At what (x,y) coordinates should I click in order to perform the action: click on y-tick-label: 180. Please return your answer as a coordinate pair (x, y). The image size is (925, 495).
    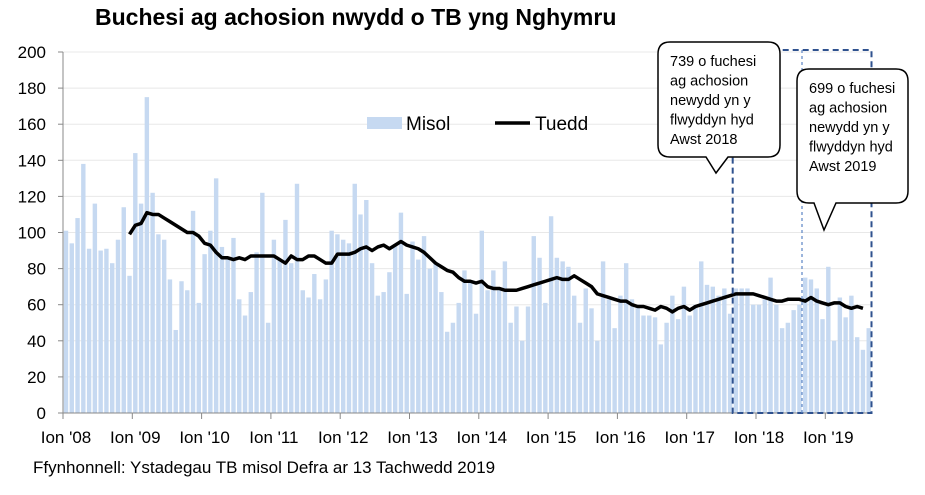
    Looking at the image, I should click on (32, 88).